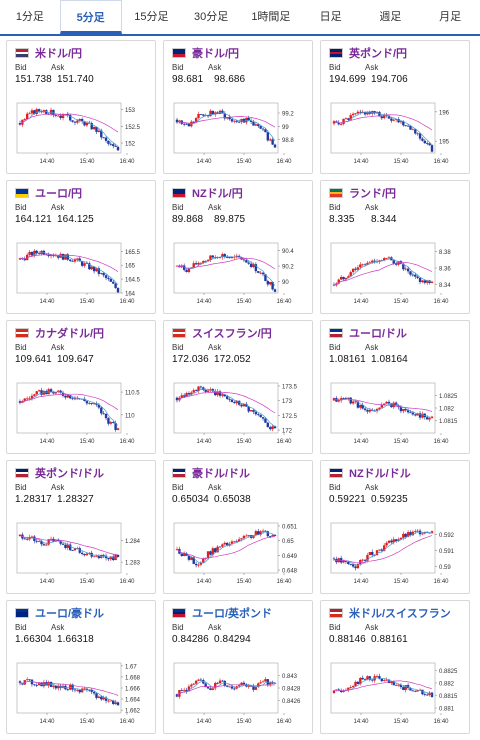  Describe the element at coordinates (271, 17) in the screenshot. I see `tab-4: 1時間足` at that location.